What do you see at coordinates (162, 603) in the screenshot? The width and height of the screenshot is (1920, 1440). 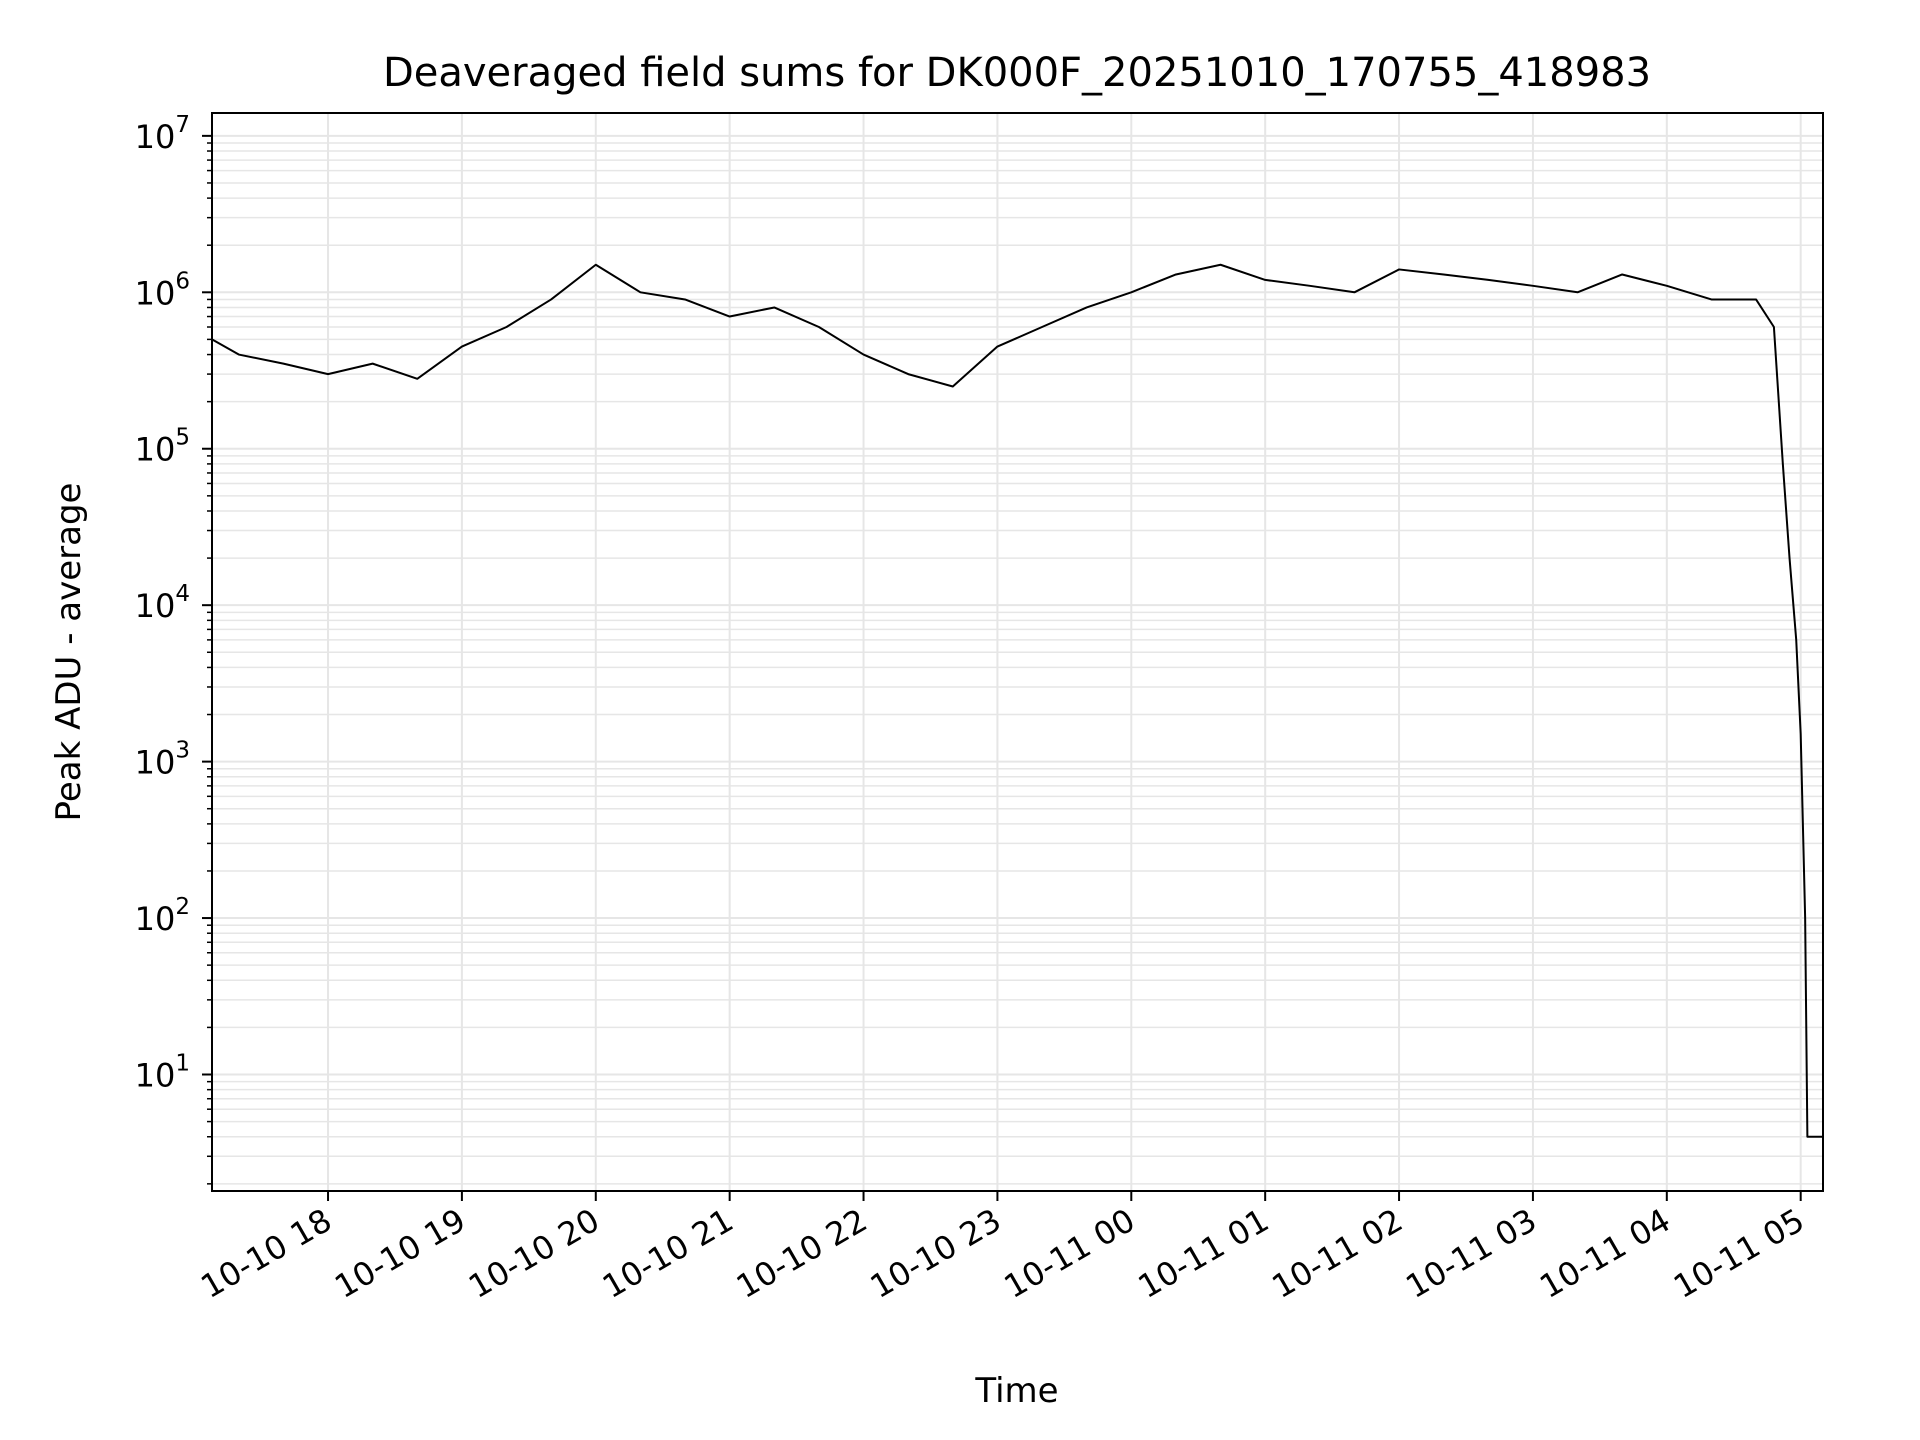 I see `y-tick-label: 10⁴` at bounding box center [162, 603].